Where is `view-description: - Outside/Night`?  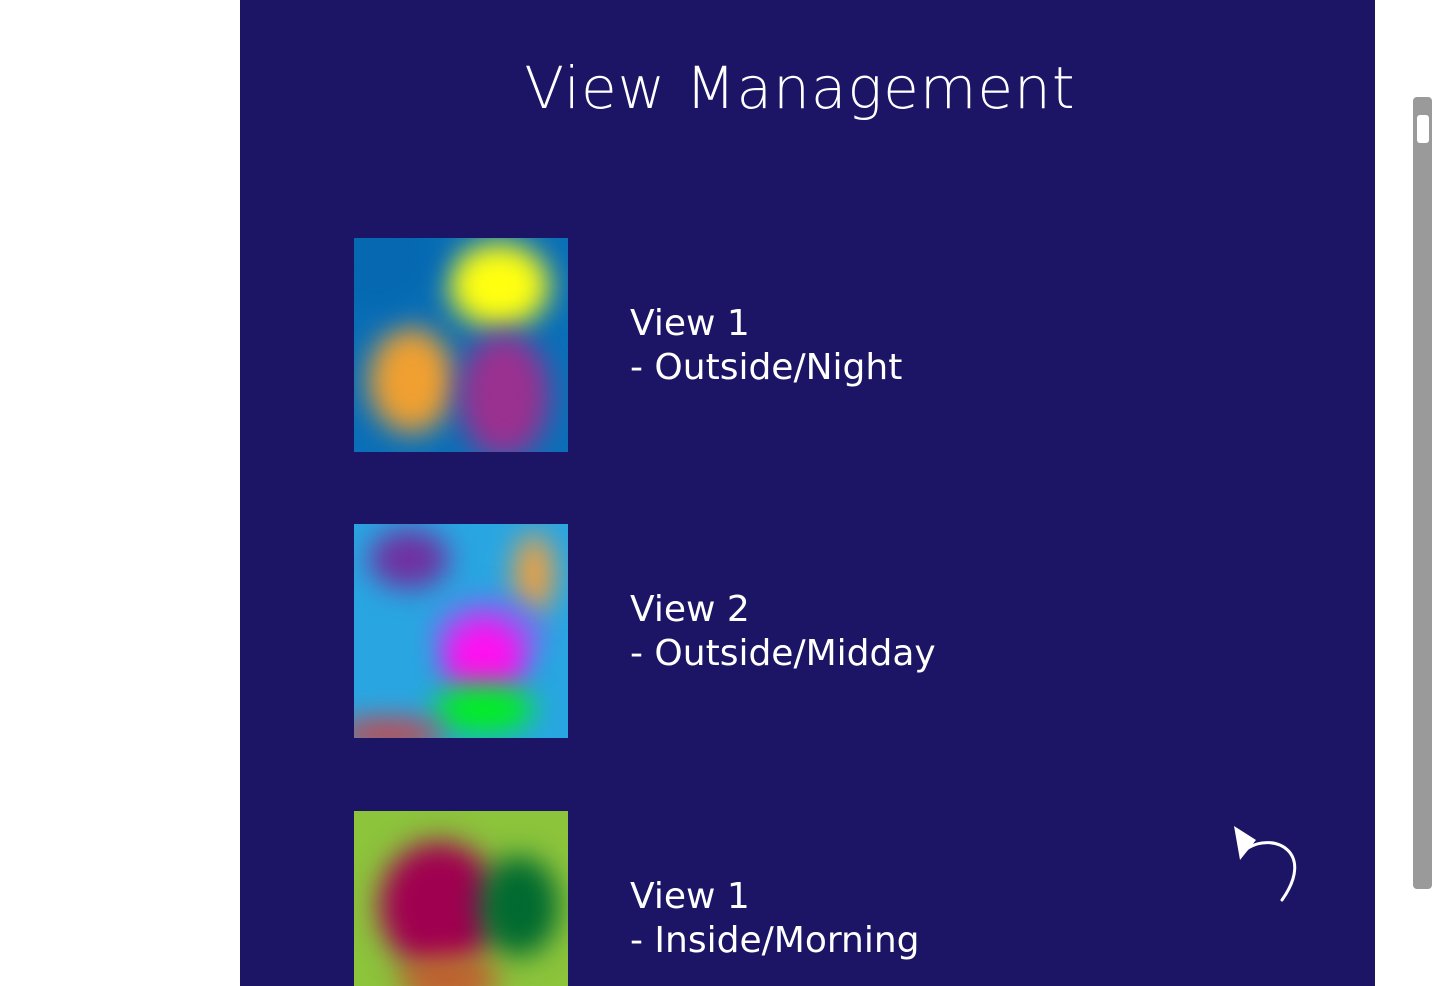 view-description: - Outside/Night is located at coordinates (766, 367).